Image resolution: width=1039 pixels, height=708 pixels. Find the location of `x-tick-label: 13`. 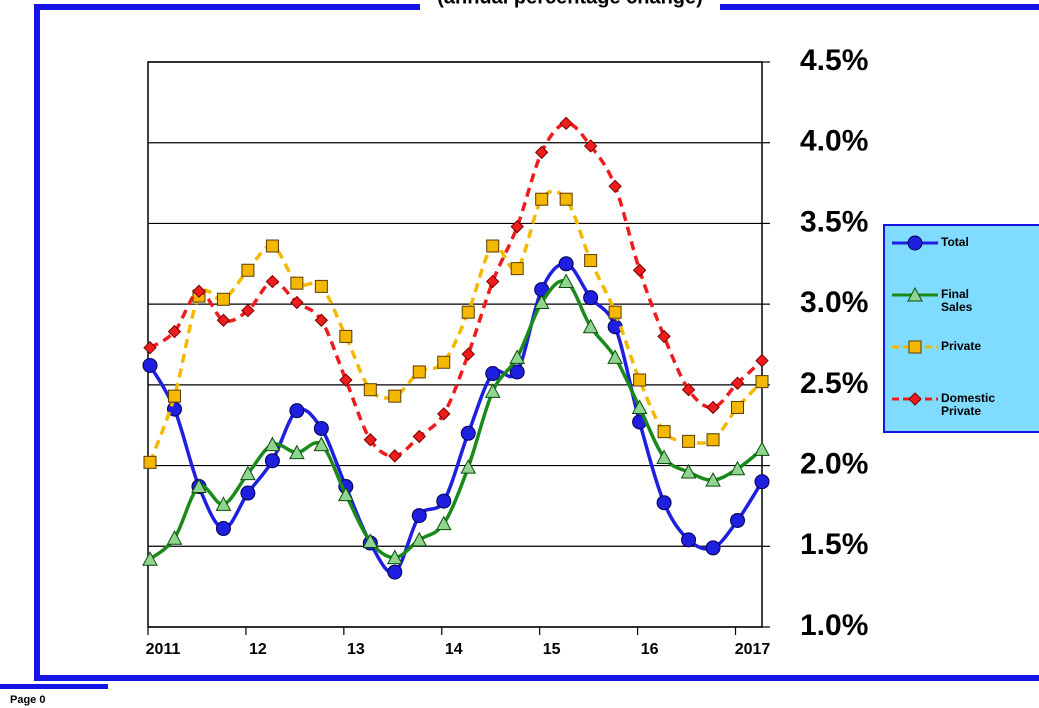

x-tick-label: 13 is located at coordinates (356, 649).